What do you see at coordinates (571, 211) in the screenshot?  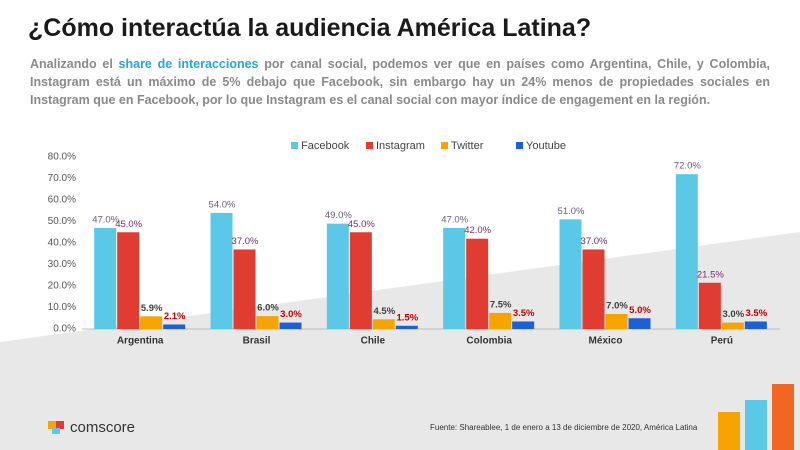 I see `data-label: 51.0%` at bounding box center [571, 211].